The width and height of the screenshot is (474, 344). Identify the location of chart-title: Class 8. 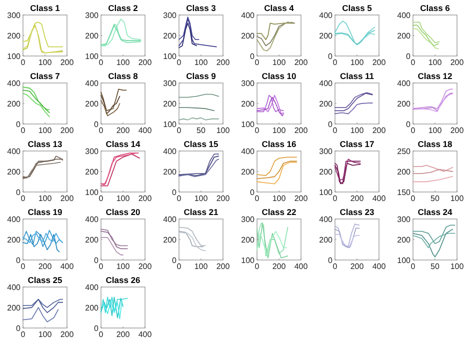
(123, 76).